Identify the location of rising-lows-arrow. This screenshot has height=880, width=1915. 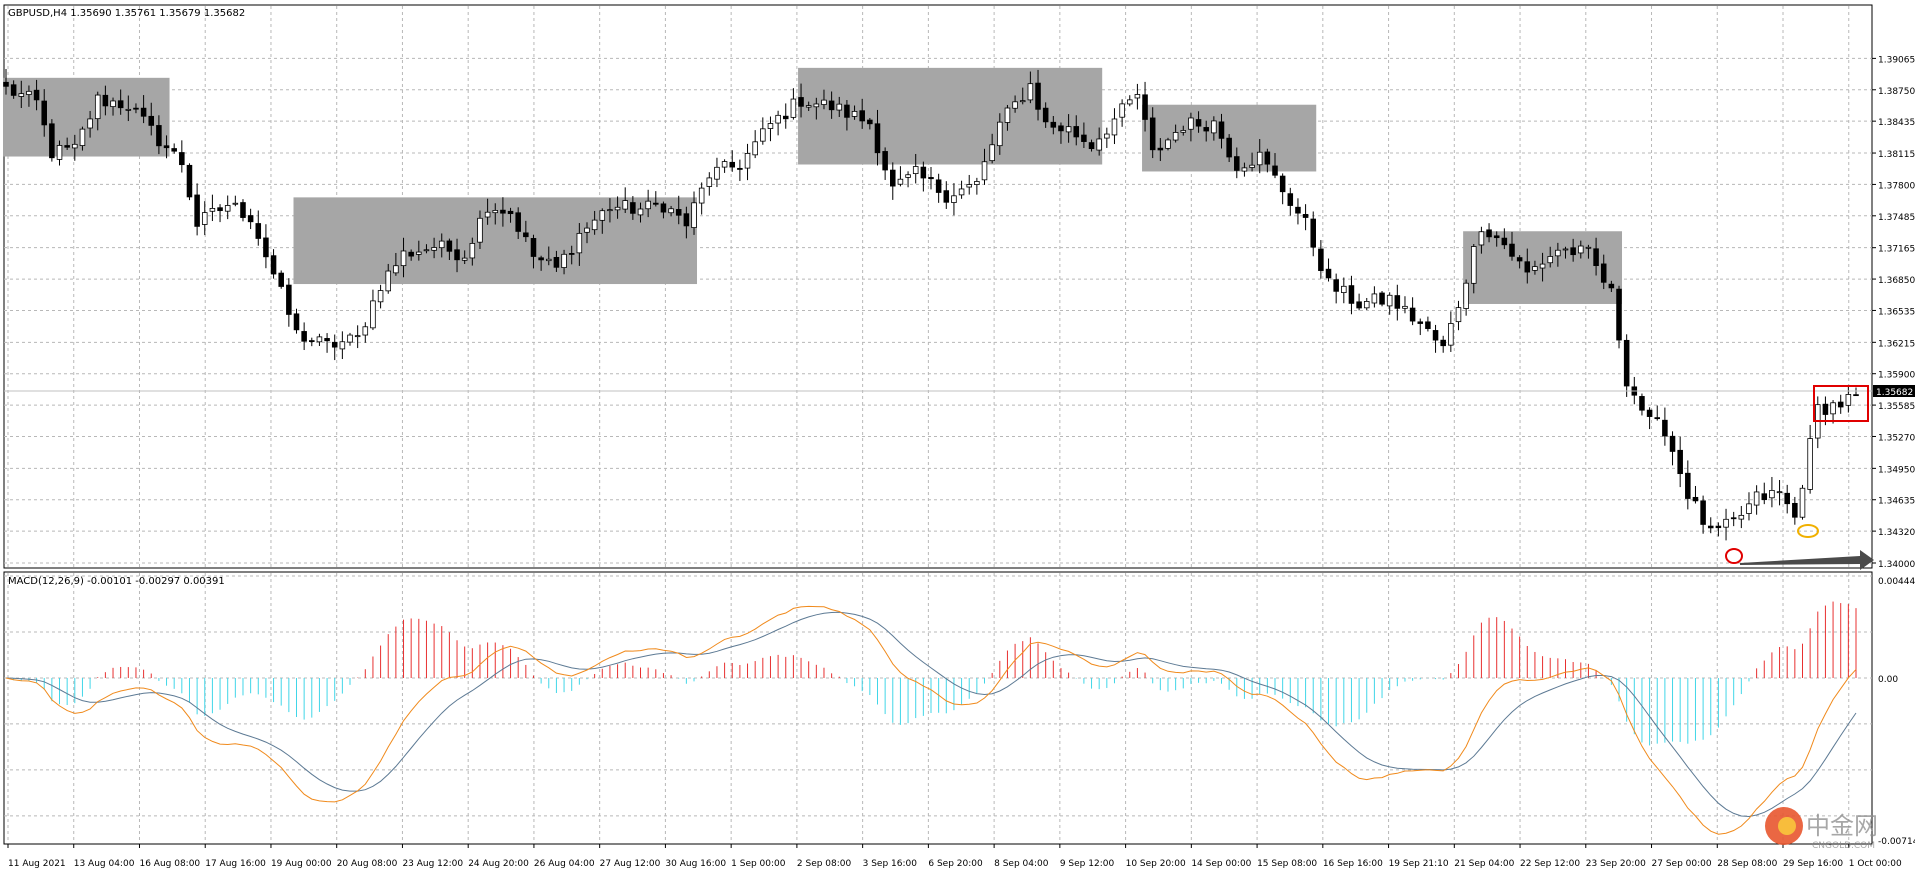
(1807, 560).